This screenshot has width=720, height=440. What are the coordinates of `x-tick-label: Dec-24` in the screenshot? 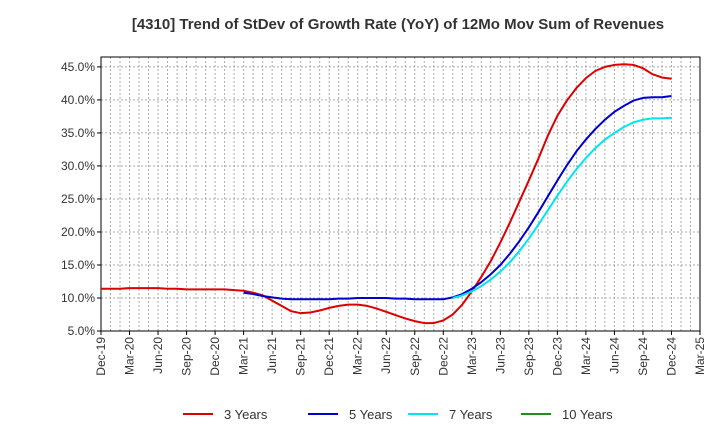 It's located at (671, 356).